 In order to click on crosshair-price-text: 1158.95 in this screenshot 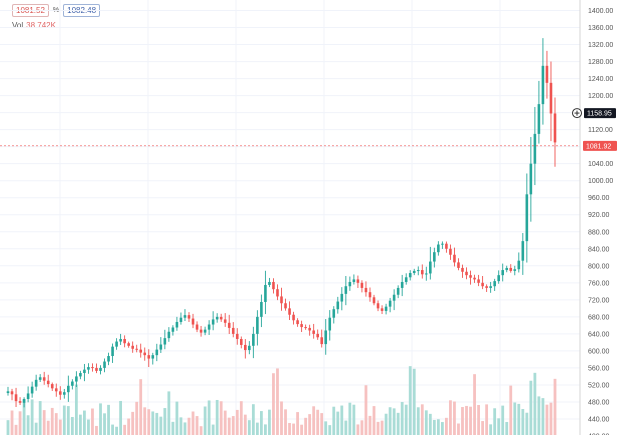, I will do `click(599, 114)`.